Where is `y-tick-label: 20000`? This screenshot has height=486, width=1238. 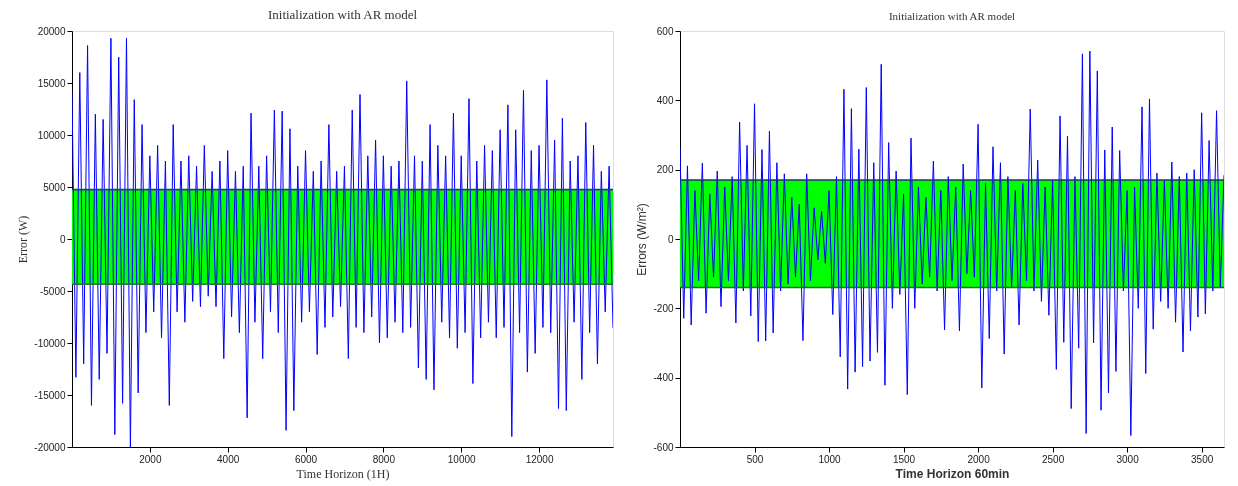
y-tick-label: 20000 is located at coordinates (51, 31).